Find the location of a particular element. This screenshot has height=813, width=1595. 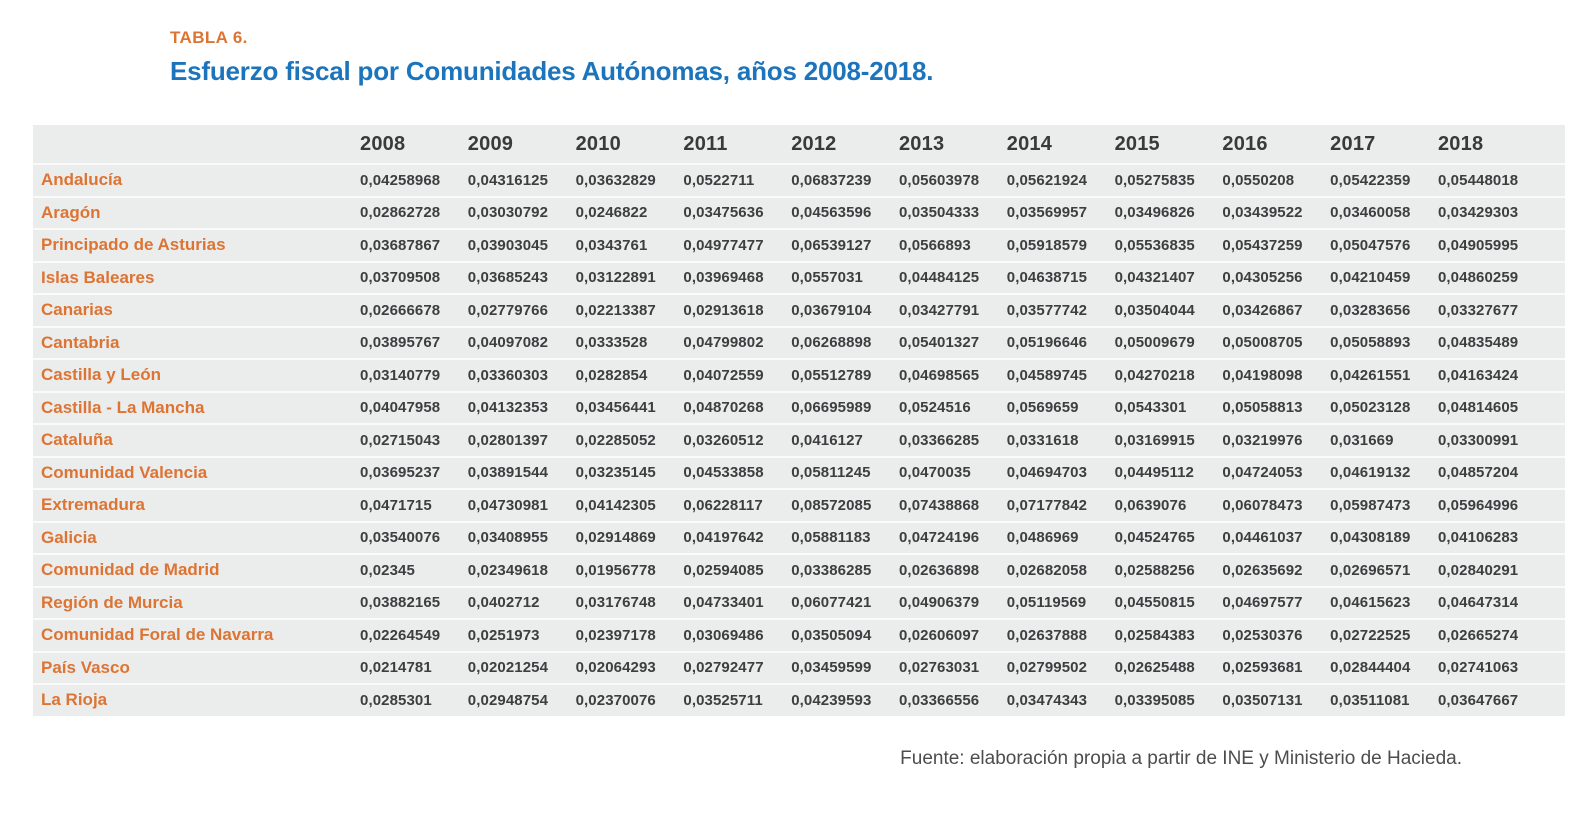

value-cell: 0,0331618 is located at coordinates (1060, 439).